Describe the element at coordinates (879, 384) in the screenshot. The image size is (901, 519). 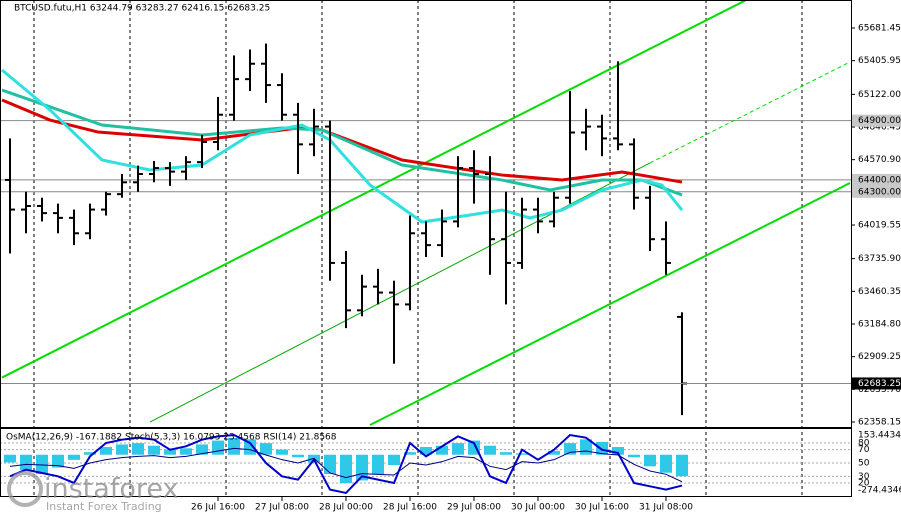
I see `last-price-label: 62683.25` at that location.